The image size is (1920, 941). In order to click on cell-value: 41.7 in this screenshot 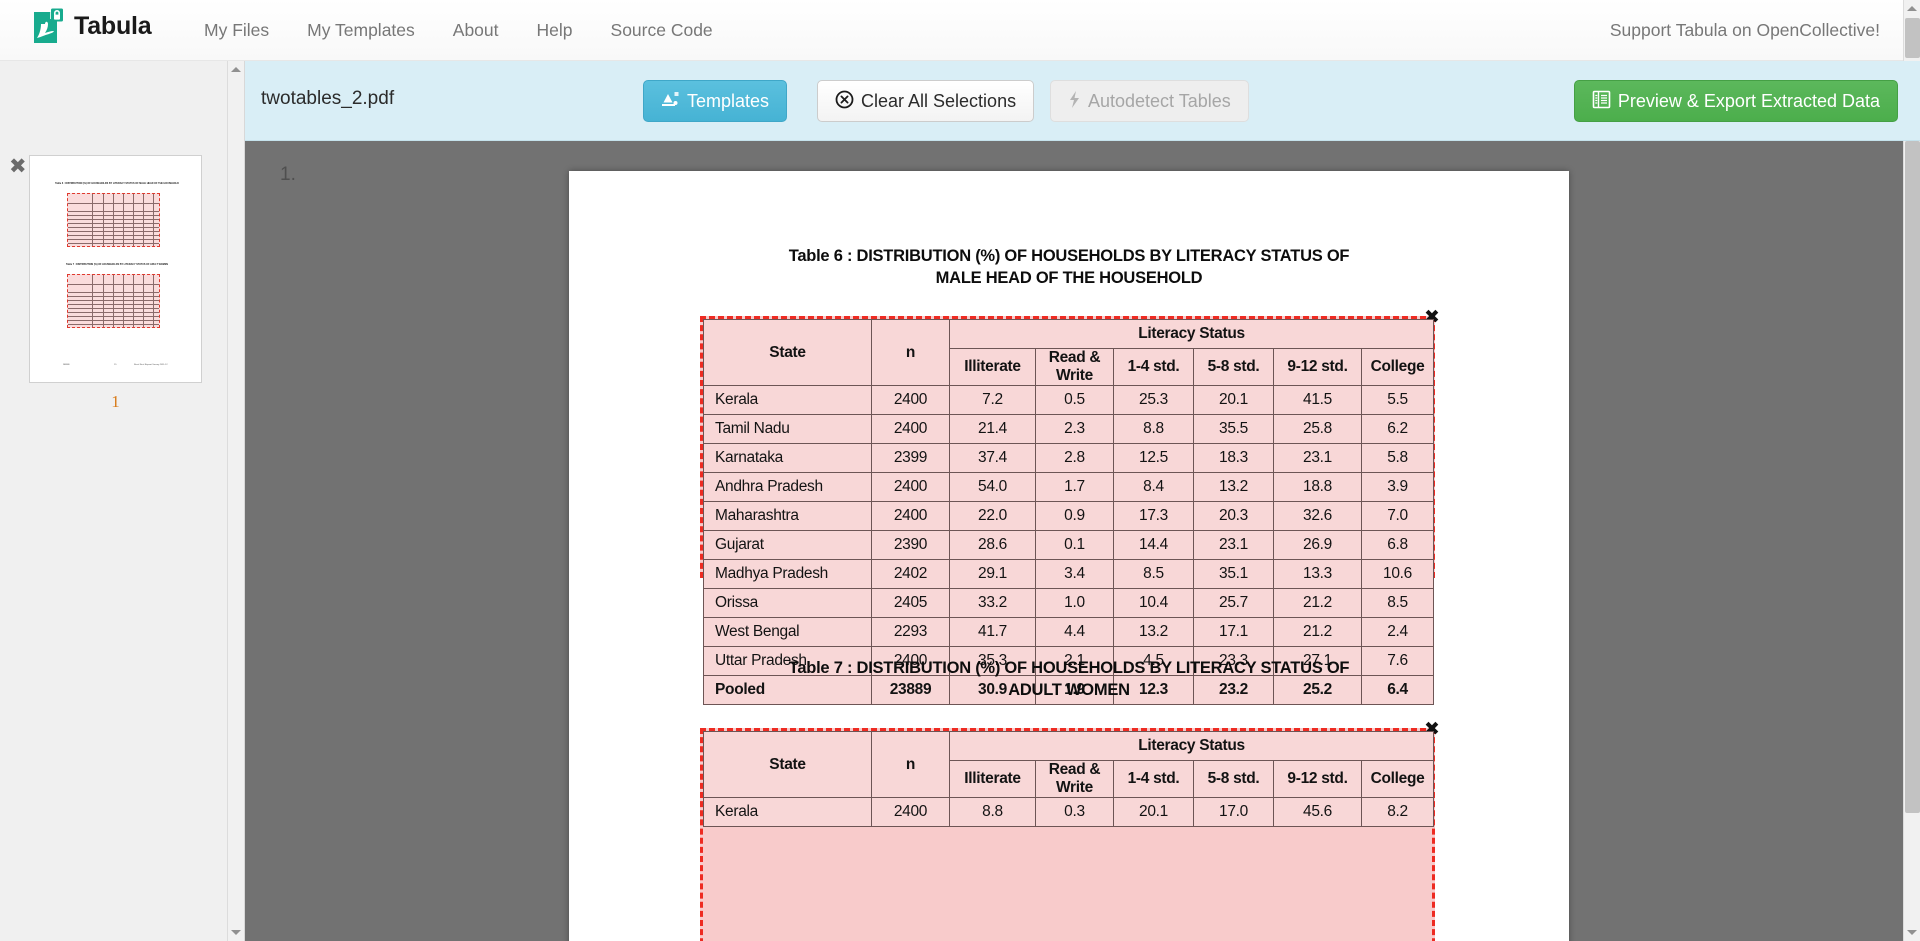, I will do `click(992, 632)`.